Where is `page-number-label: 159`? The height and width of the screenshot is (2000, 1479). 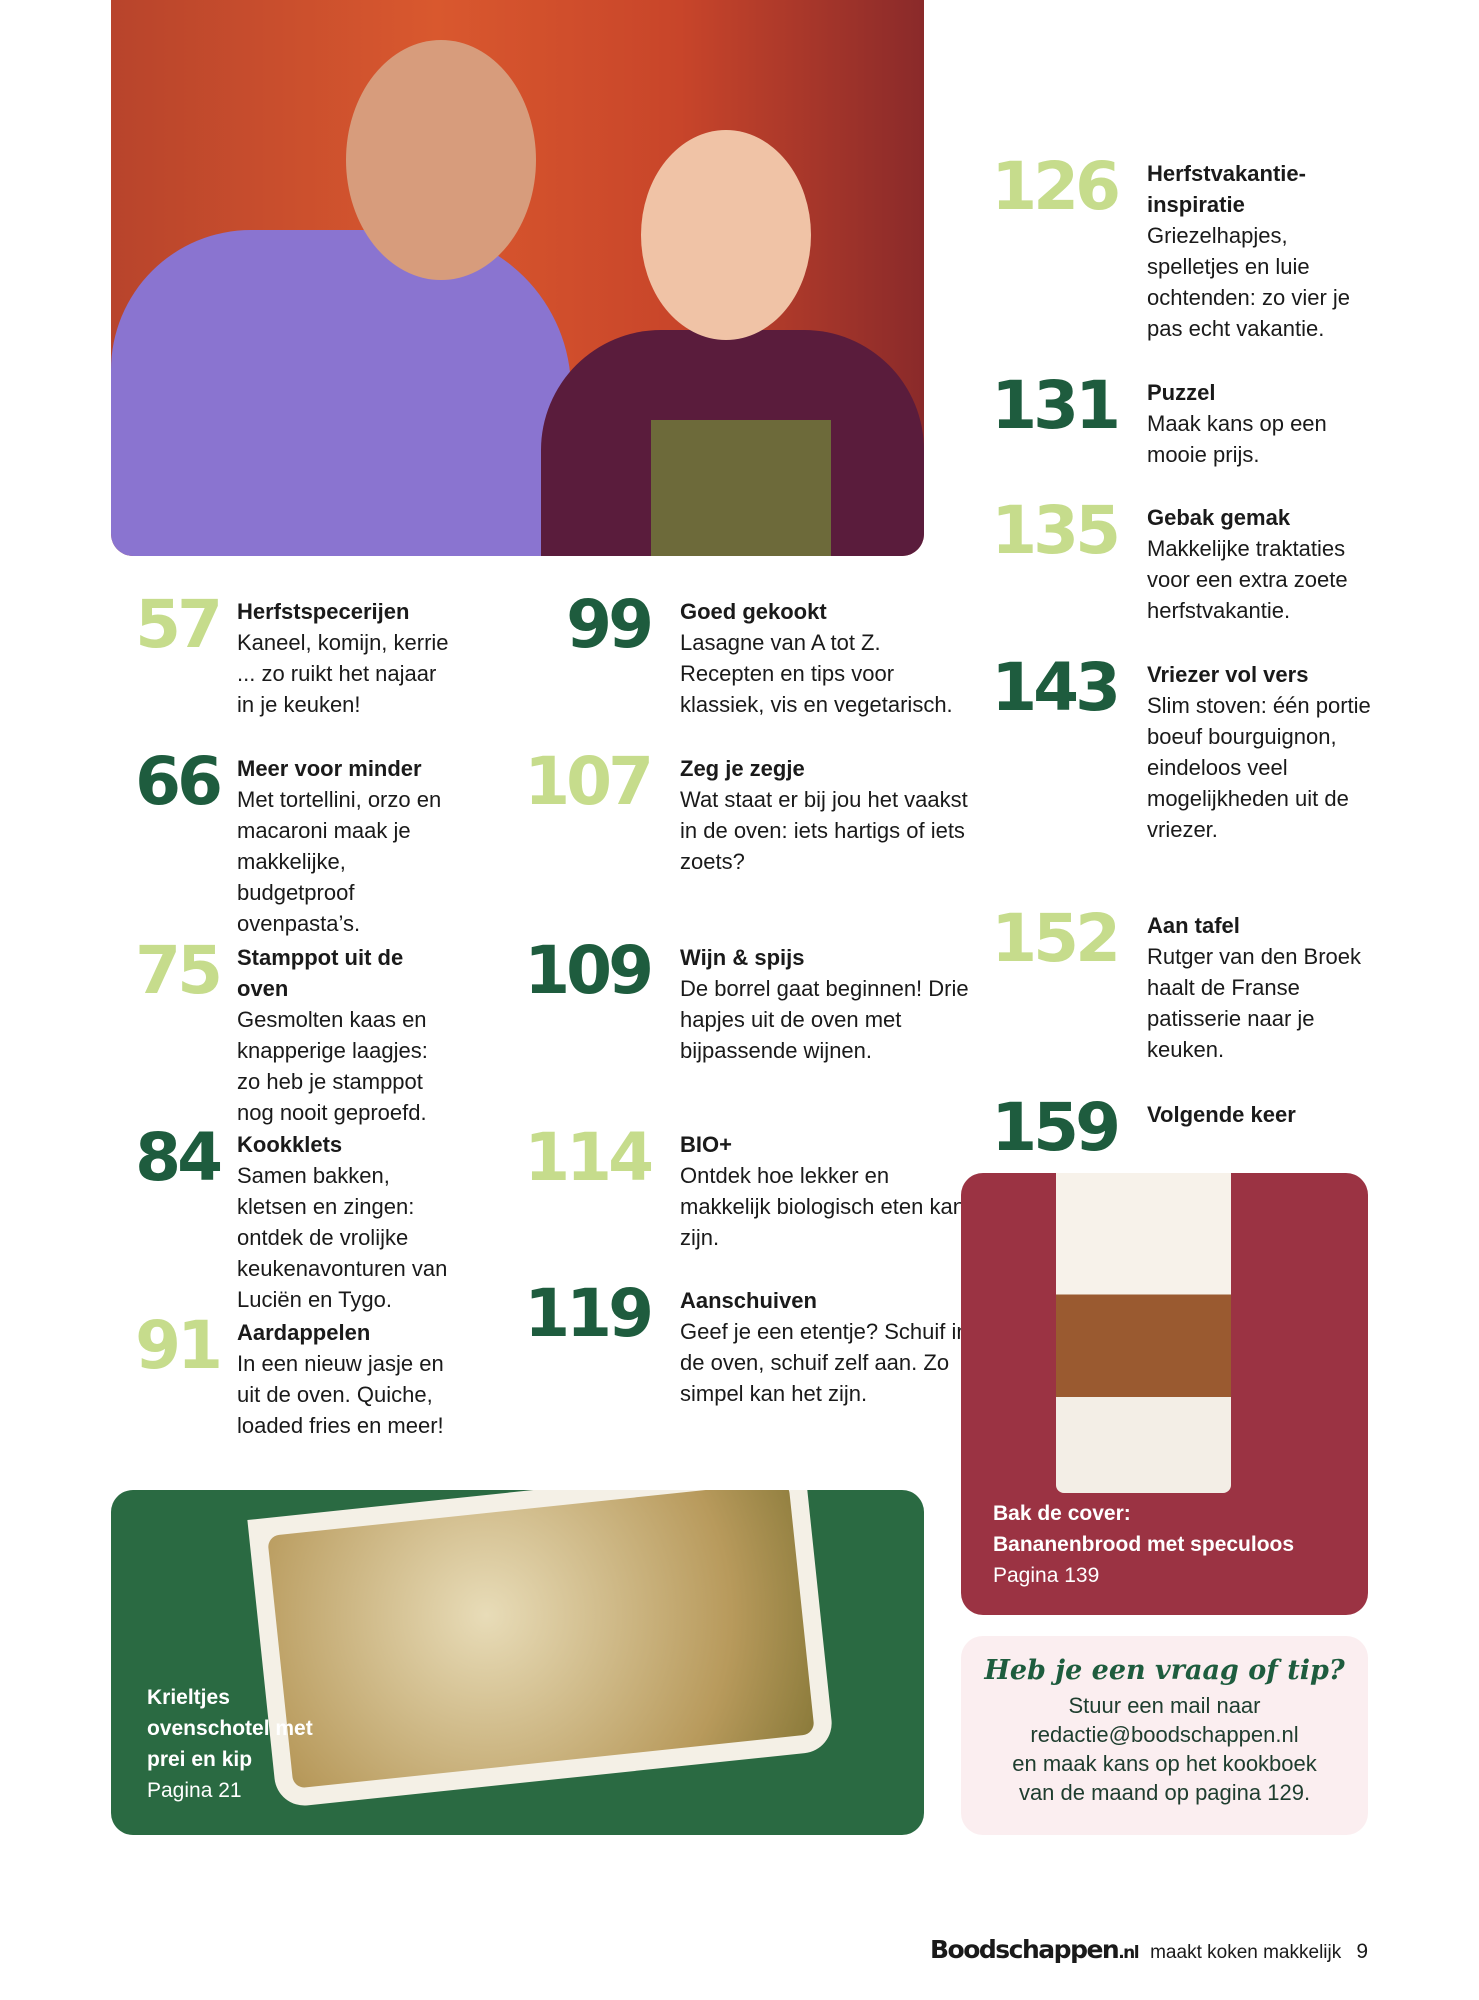
page-number-label: 159 is located at coordinates (1056, 1127).